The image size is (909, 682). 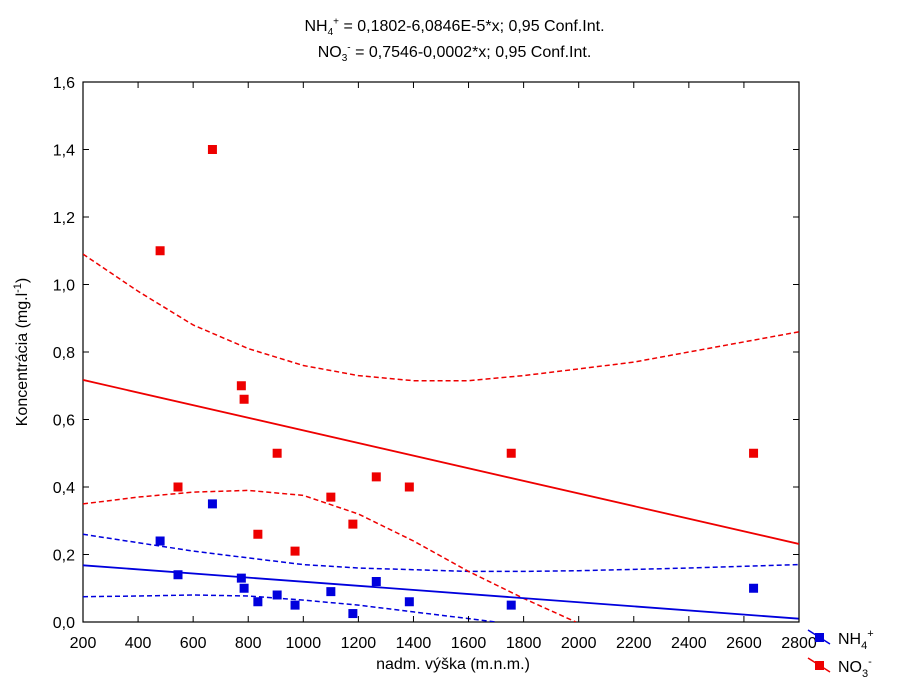 What do you see at coordinates (819, 637) in the screenshot?
I see `nh4-legend-marker` at bounding box center [819, 637].